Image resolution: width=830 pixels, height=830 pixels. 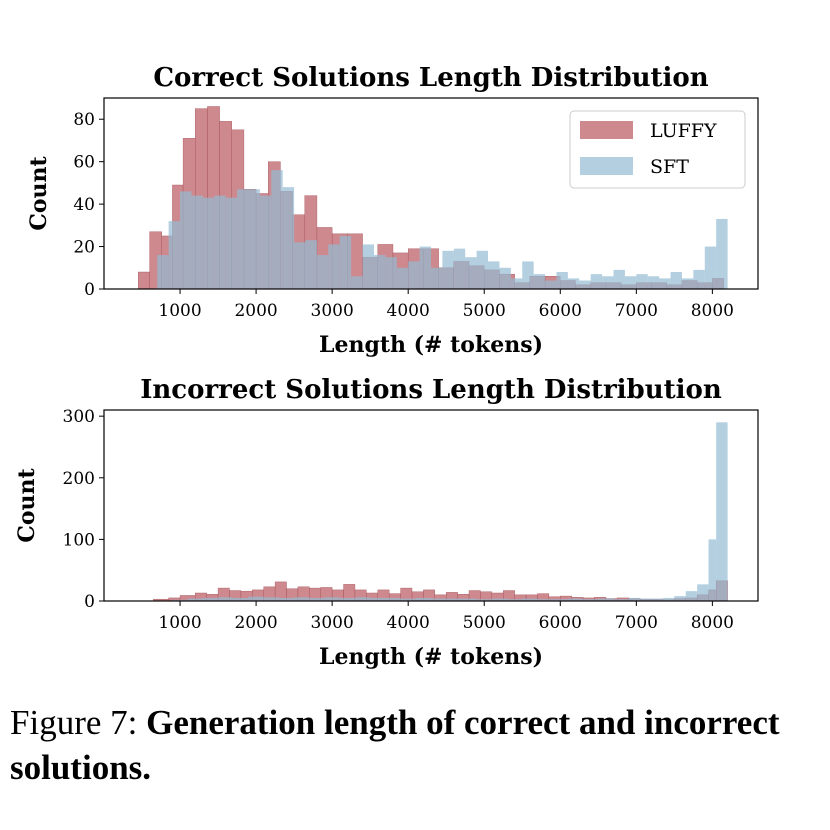 I want to click on y-tick-label: 100, so click(x=79, y=540).